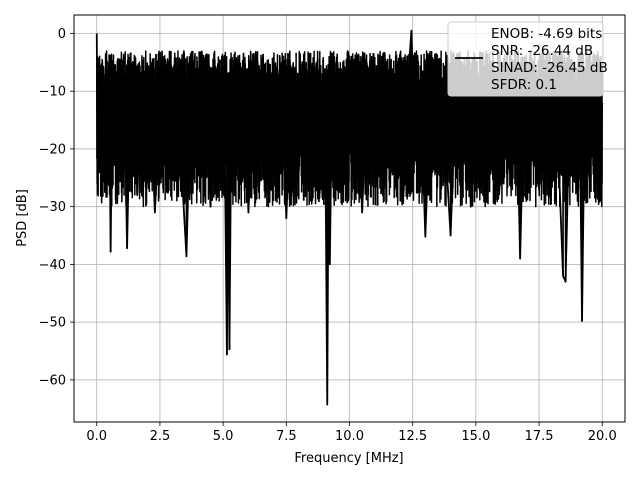 Image resolution: width=640 pixels, height=480 pixels. Describe the element at coordinates (22, 218) in the screenshot. I see `y-axis-label: PSD [dB]` at that location.